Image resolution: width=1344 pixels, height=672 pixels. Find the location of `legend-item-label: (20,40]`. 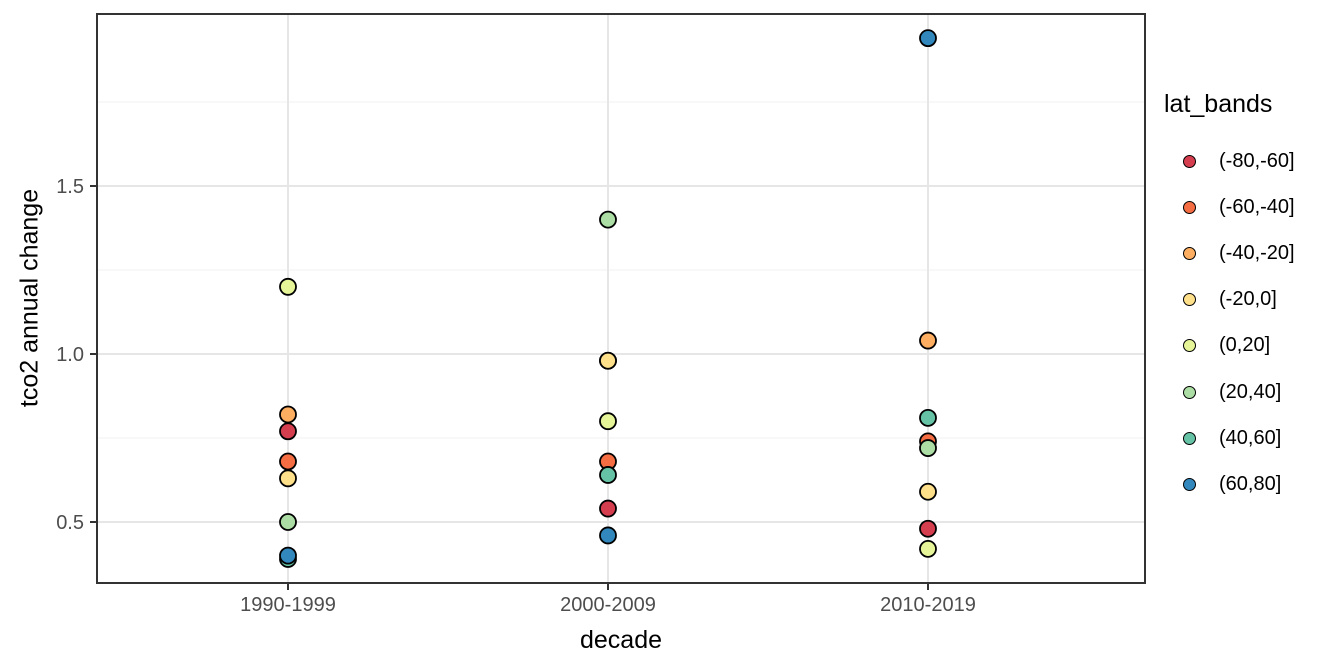

legend-item-label: (20,40] is located at coordinates (1250, 391).